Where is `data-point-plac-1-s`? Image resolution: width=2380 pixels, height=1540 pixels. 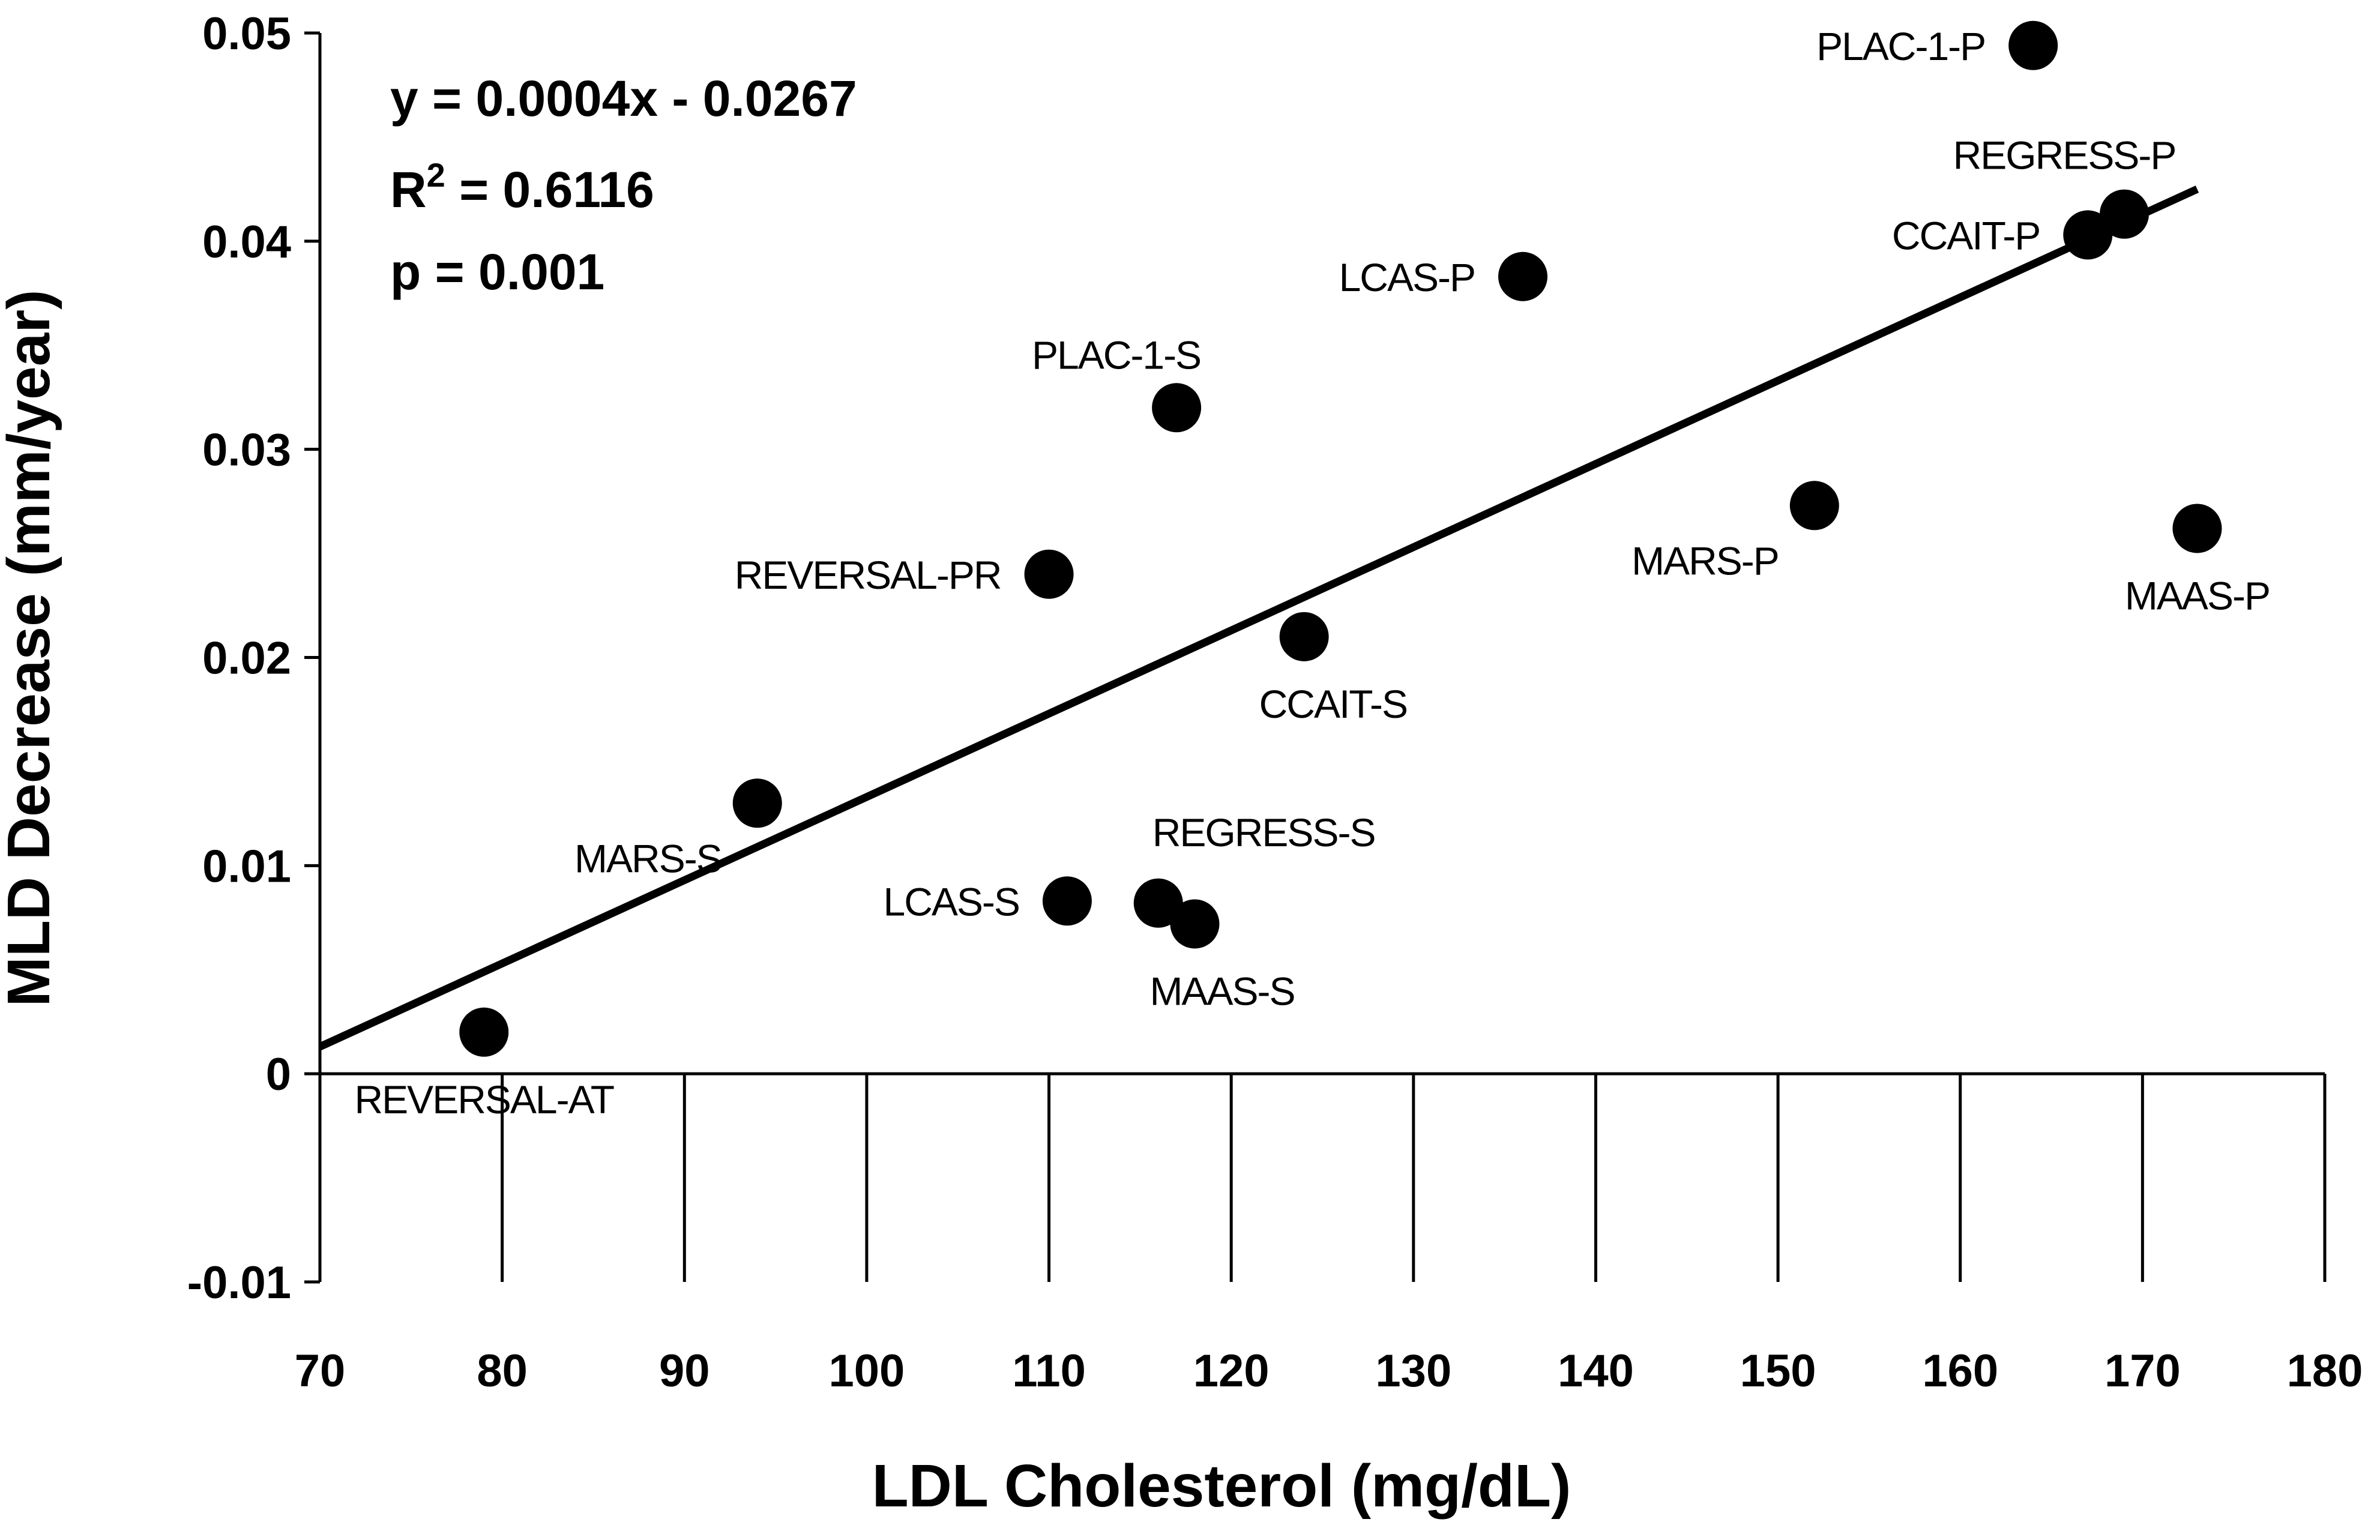 data-point-plac-1-s is located at coordinates (1177, 408).